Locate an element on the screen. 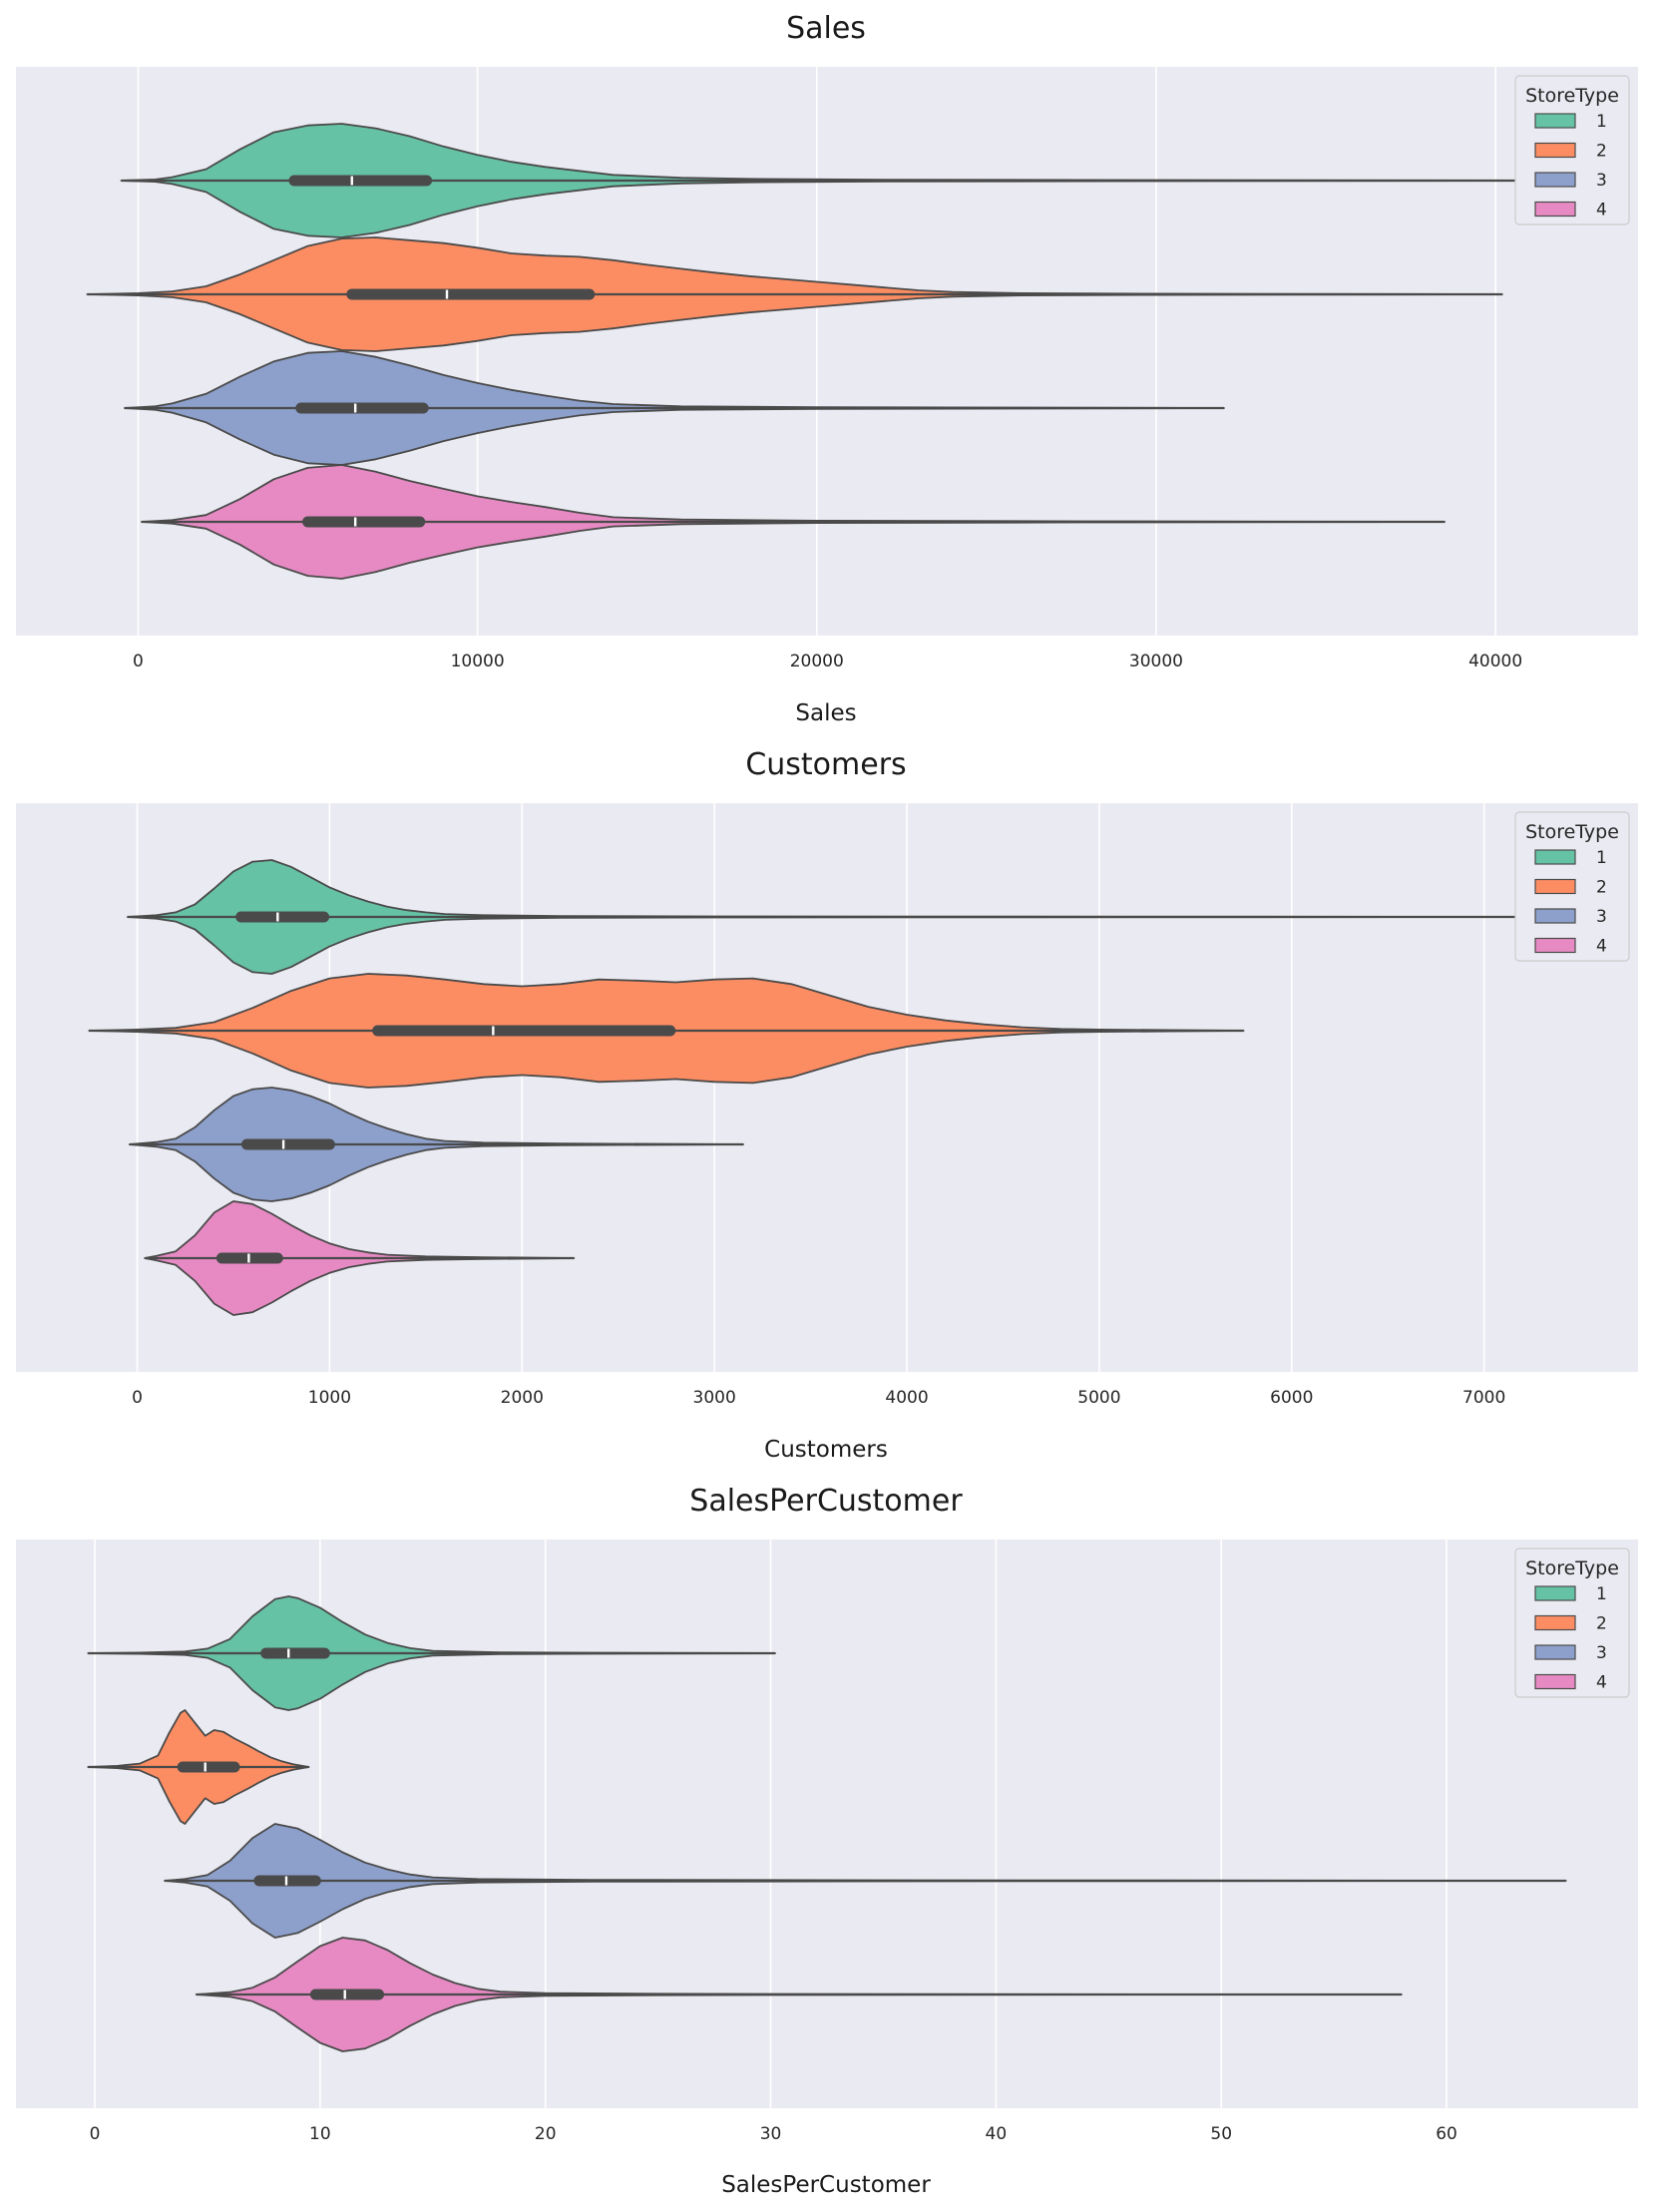  x-axis-label: SalesPerCustomer is located at coordinates (826, 2185).